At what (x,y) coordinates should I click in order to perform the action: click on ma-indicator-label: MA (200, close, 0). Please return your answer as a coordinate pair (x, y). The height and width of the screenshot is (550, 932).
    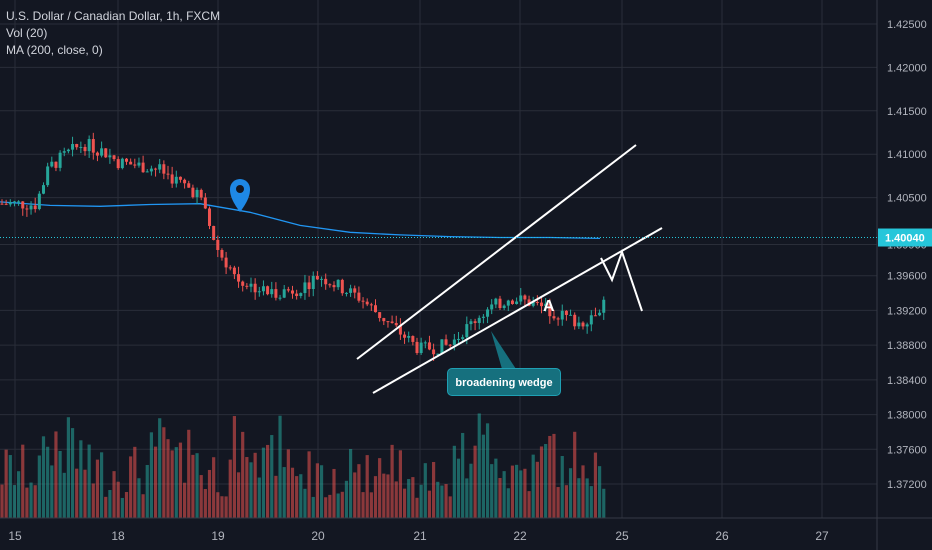
    Looking at the image, I should click on (54, 50).